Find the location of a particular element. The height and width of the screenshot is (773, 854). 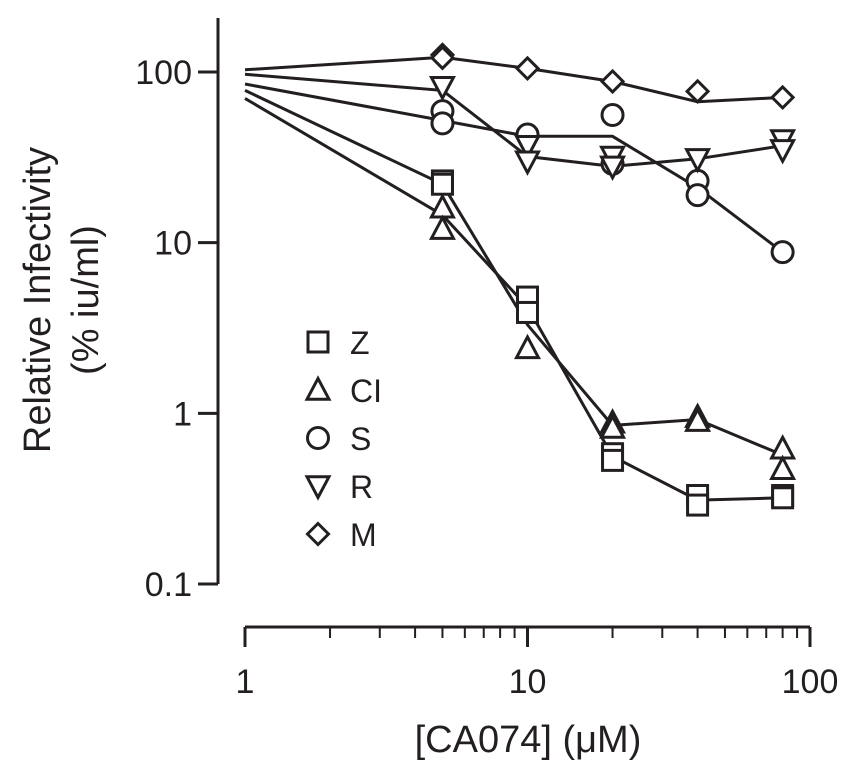

legend-item-m: M is located at coordinates (341, 535).